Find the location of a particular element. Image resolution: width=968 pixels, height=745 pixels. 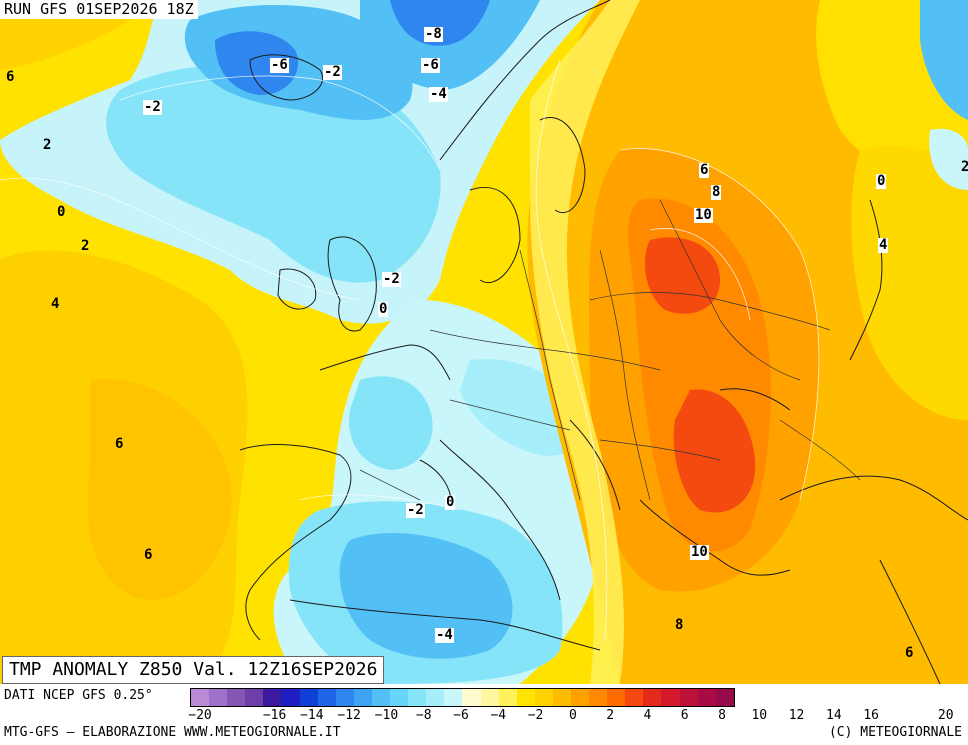

color-scale-ticks: −20 −16 −14 −12 −10 −8 −6 −4 −2 0 2 4 6 8 10 12 14 16 20 is located at coordinates (578, 717).